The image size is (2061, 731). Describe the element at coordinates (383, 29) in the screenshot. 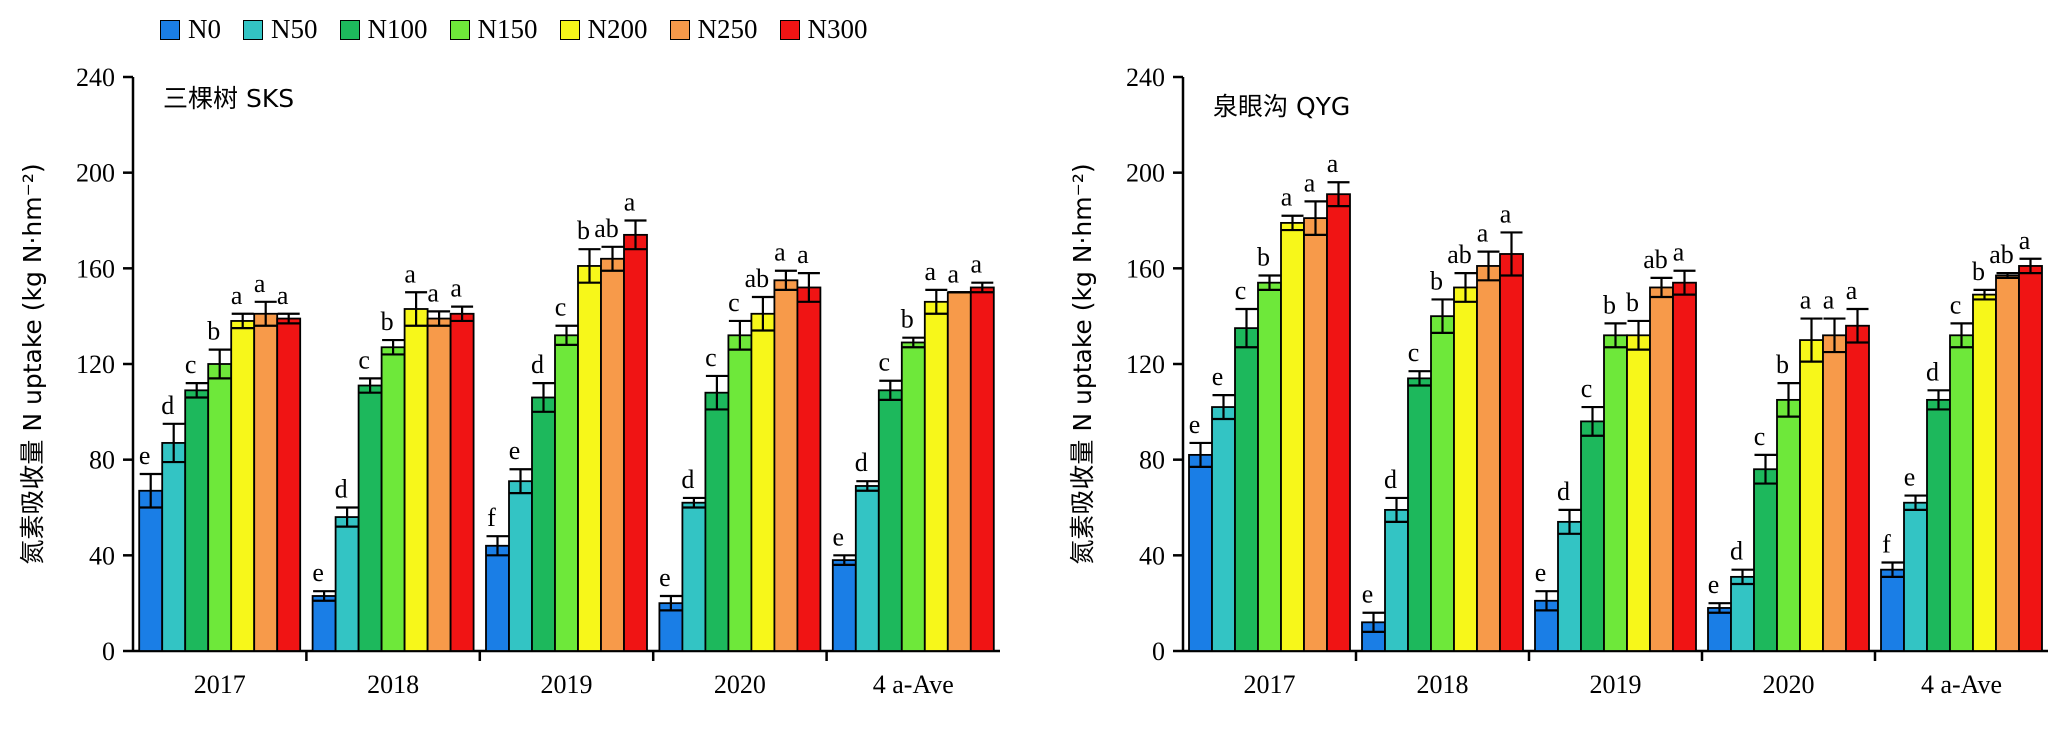

I see `legend-item-n100: N100` at that location.